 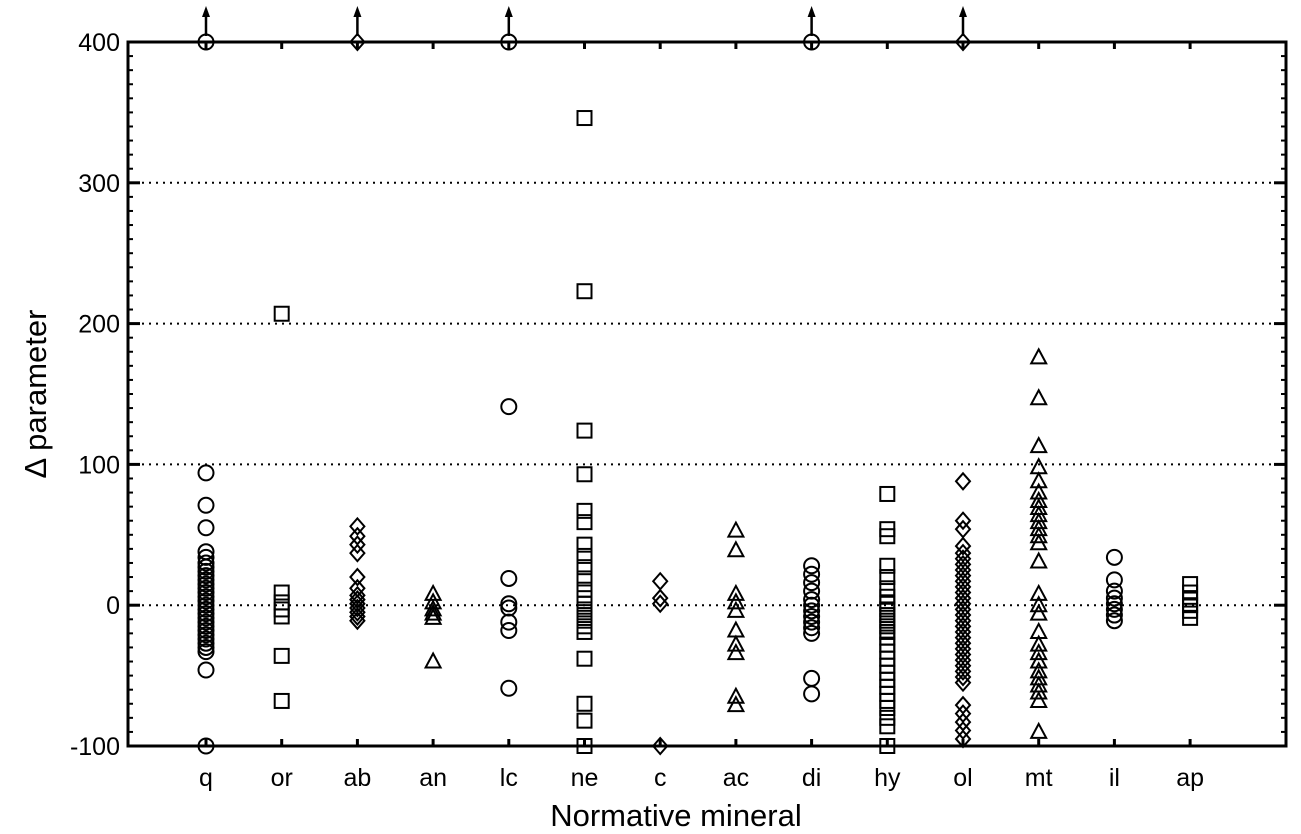 What do you see at coordinates (1039, 778) in the screenshot?
I see `x-tick-label: mt` at bounding box center [1039, 778].